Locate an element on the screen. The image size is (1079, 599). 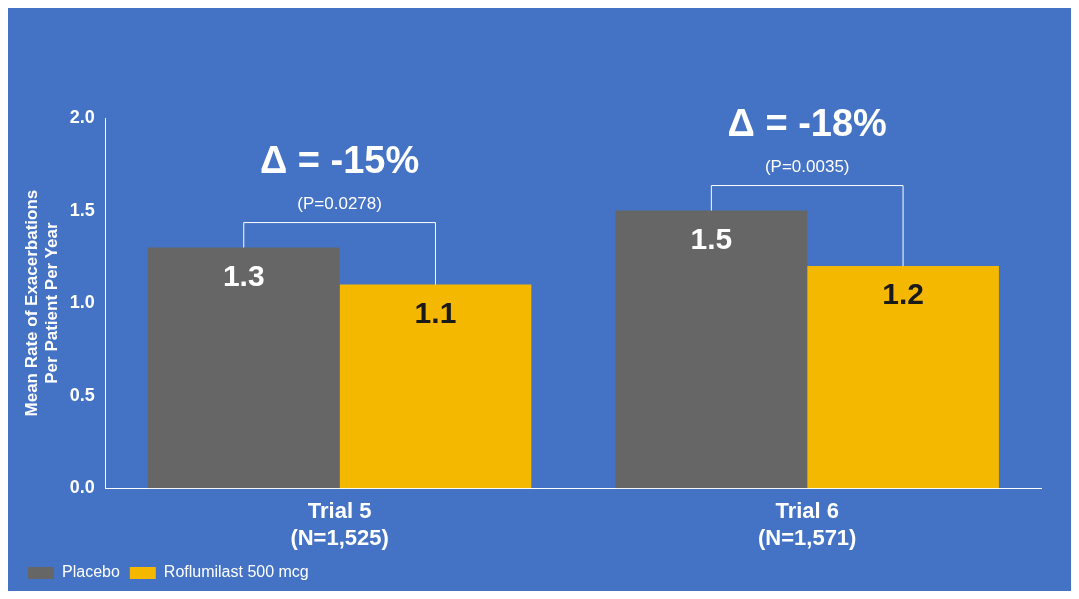
data-label: 1.3 is located at coordinates (243, 275).